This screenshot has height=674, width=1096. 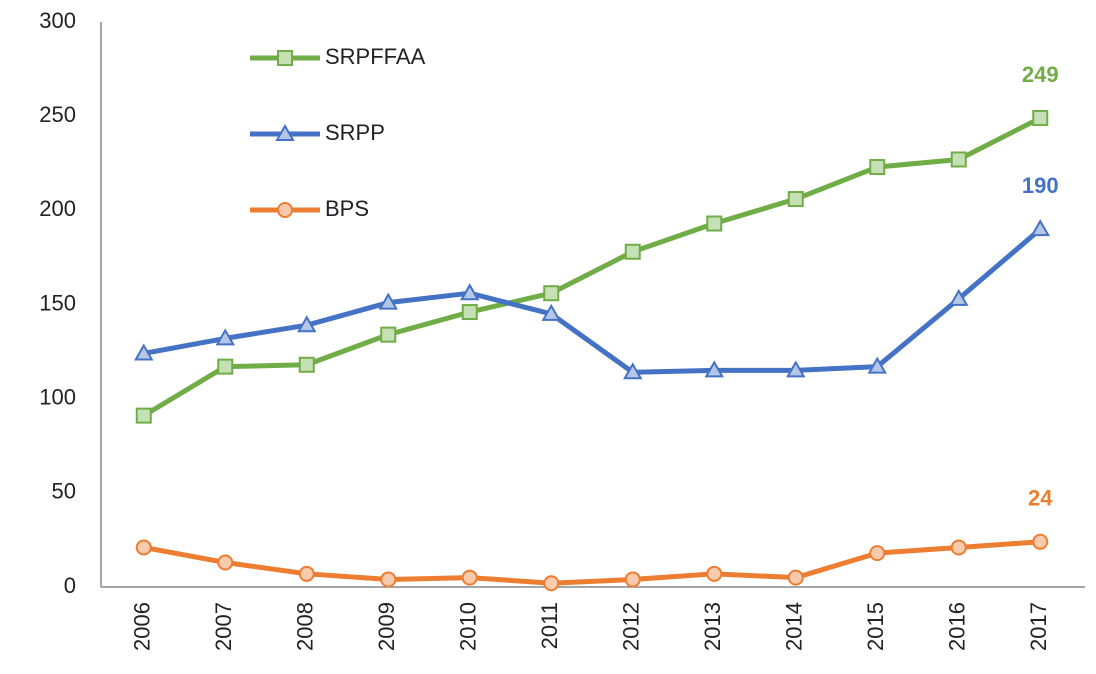 What do you see at coordinates (57, 396) in the screenshot?
I see `y-tick-label: 100` at bounding box center [57, 396].